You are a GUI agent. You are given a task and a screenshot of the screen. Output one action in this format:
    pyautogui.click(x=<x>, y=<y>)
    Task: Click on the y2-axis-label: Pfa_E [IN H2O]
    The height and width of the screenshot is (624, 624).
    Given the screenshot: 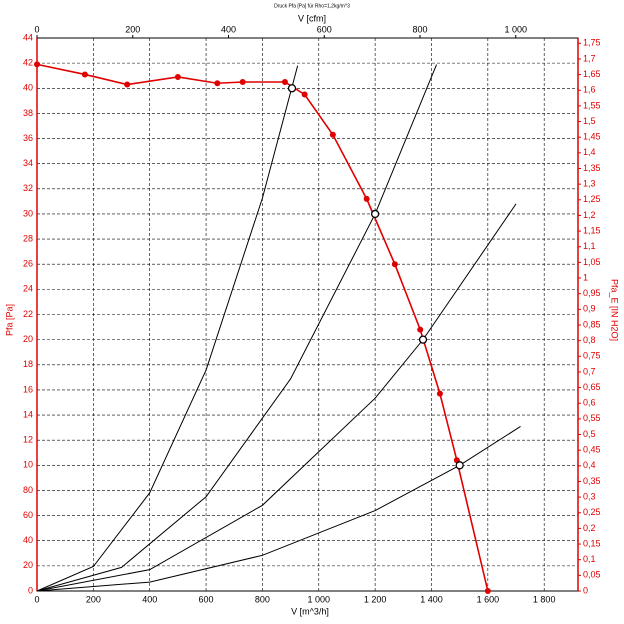 What is the action you would take?
    pyautogui.click(x=615, y=310)
    